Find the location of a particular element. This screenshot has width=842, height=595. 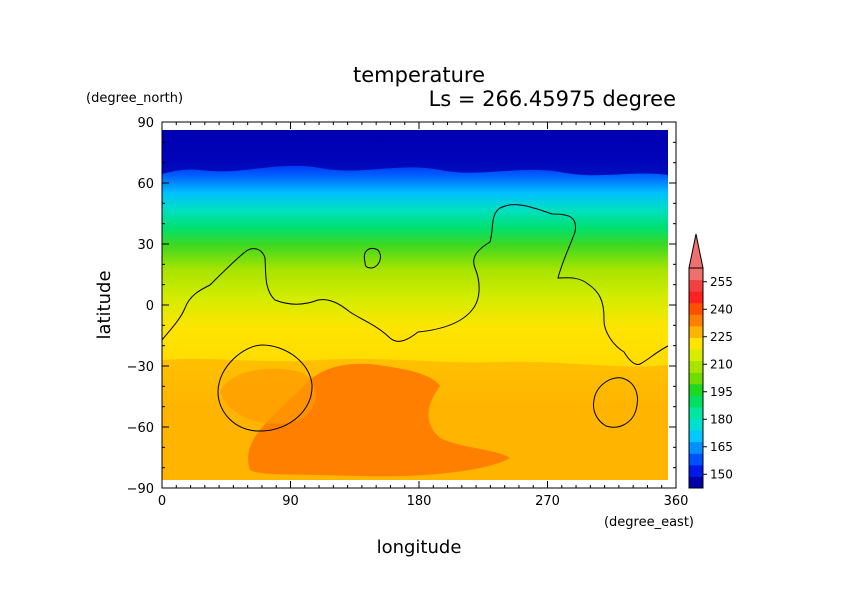

x-tick-label: 270 is located at coordinates (547, 501).